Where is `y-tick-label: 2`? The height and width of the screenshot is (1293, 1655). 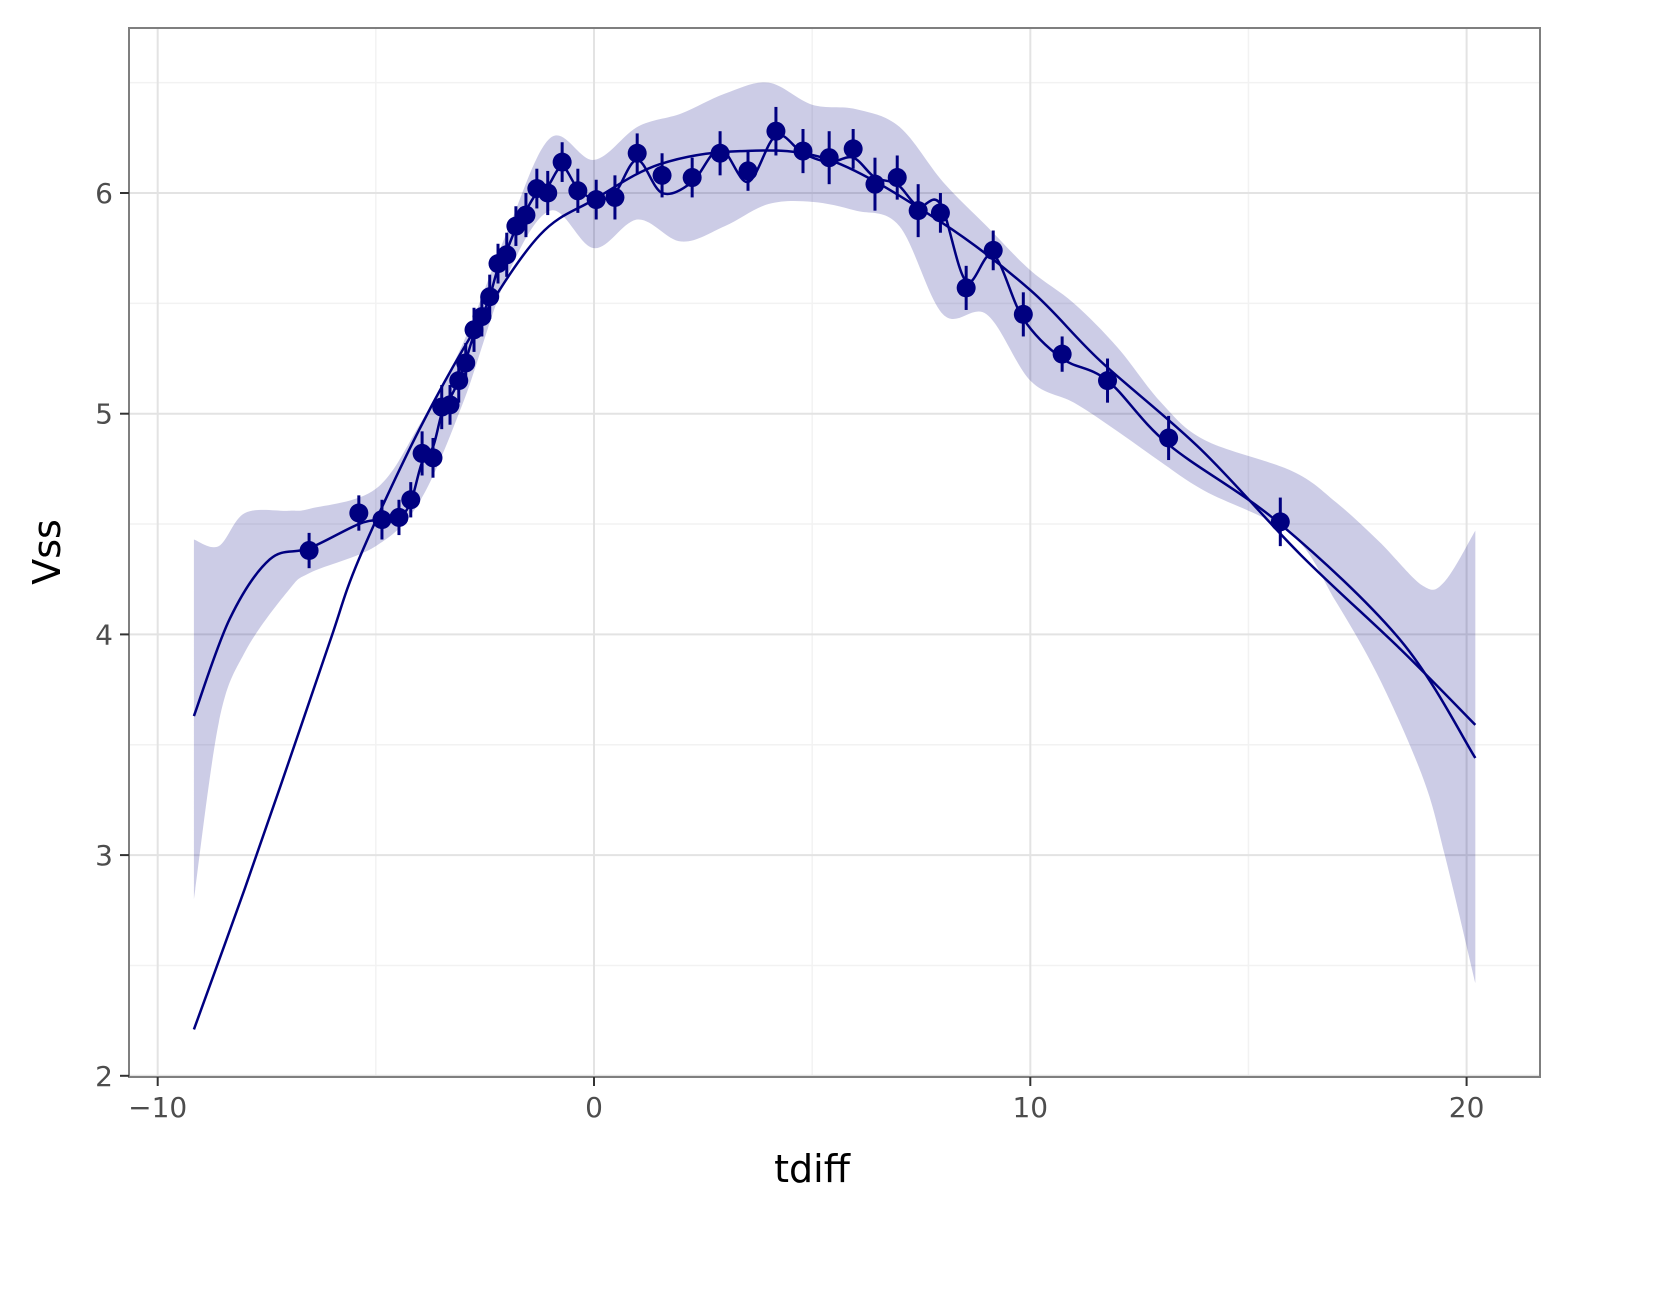
y-tick-label: 2 is located at coordinates (104, 1076).